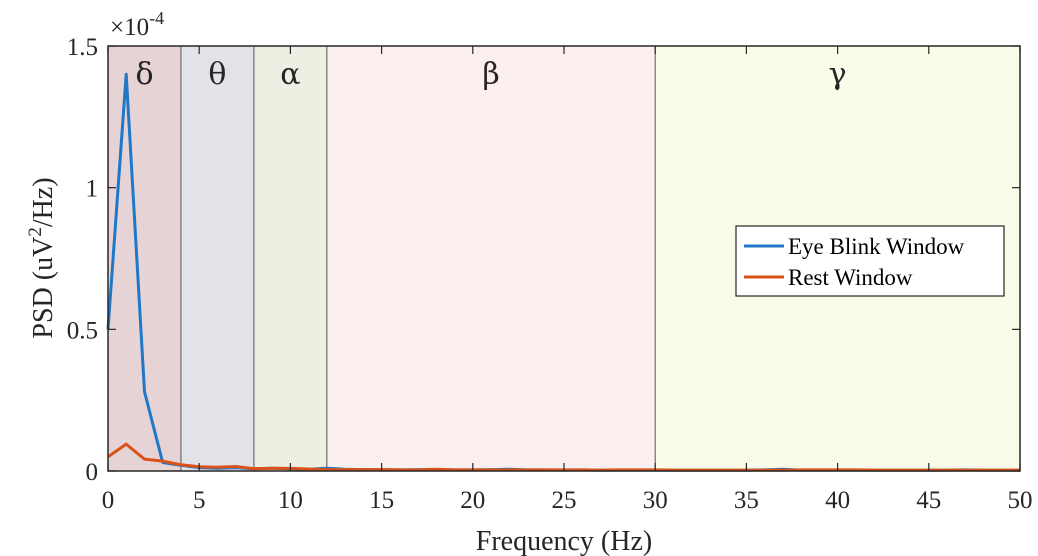 The height and width of the screenshot is (556, 1038). What do you see at coordinates (82, 260) in the screenshot?
I see `y-tick-labels: 0 0.5 1 1.5` at bounding box center [82, 260].